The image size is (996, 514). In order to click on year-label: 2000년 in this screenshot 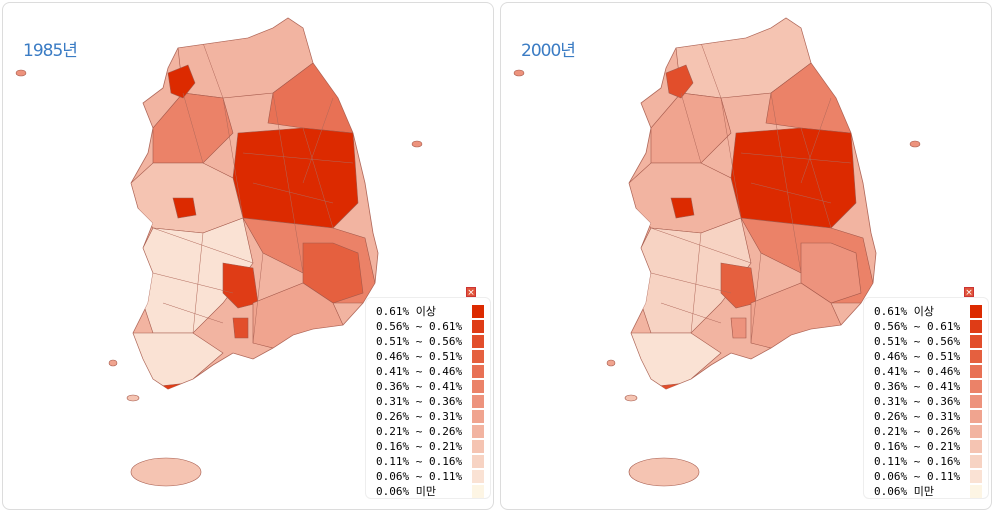, I will do `click(548, 51)`.